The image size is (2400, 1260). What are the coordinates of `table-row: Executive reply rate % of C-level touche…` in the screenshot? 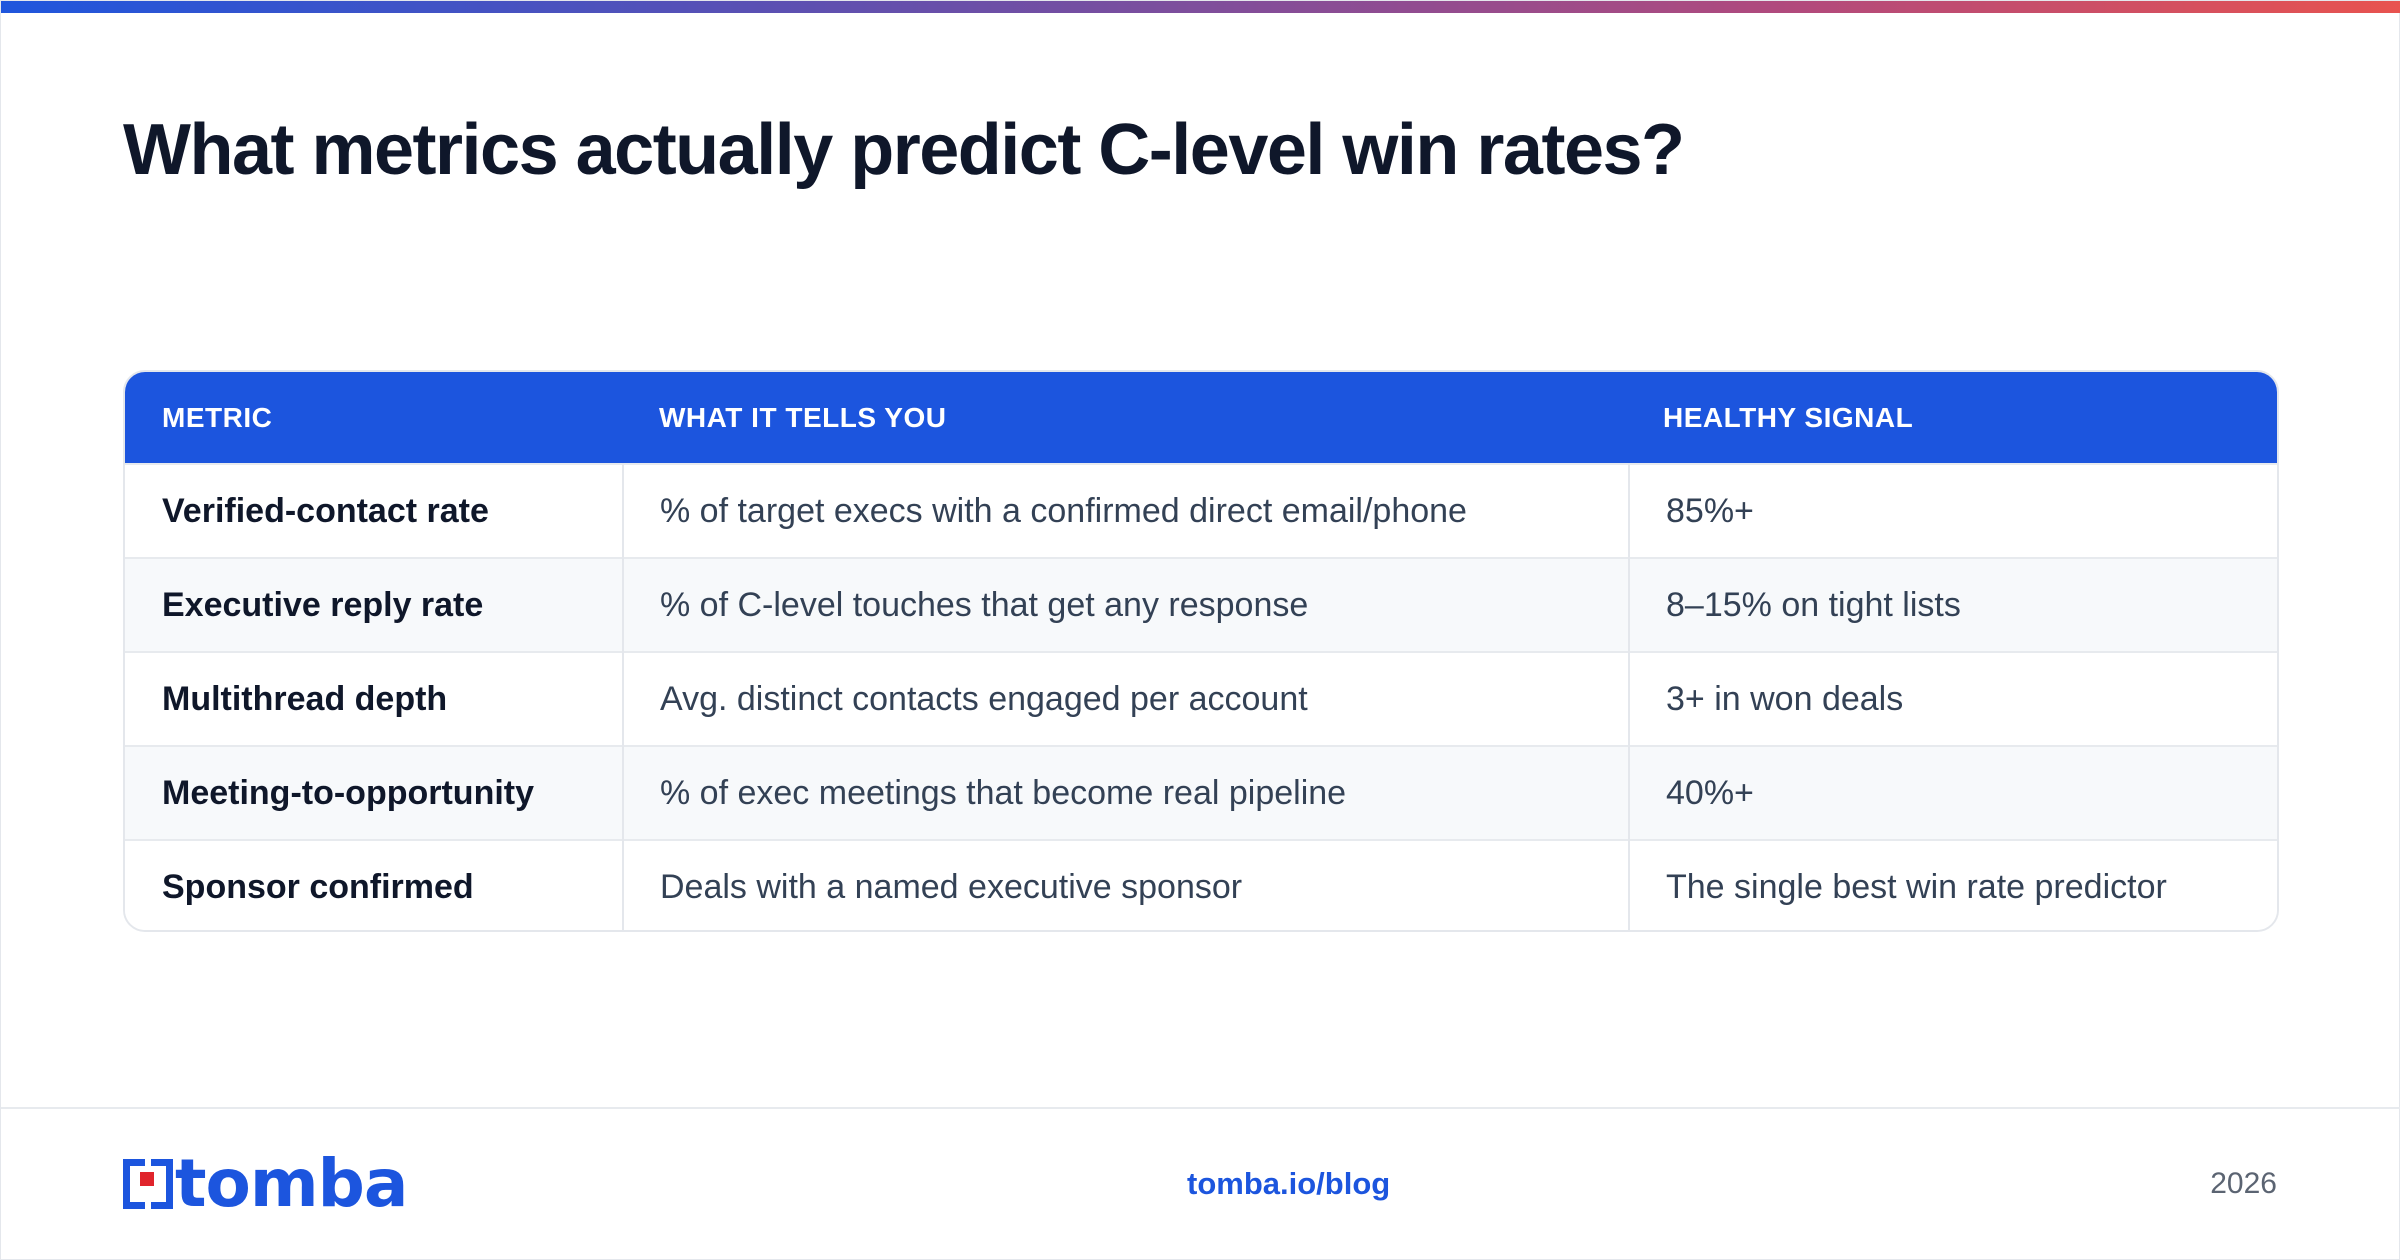 It's located at (1201, 604).